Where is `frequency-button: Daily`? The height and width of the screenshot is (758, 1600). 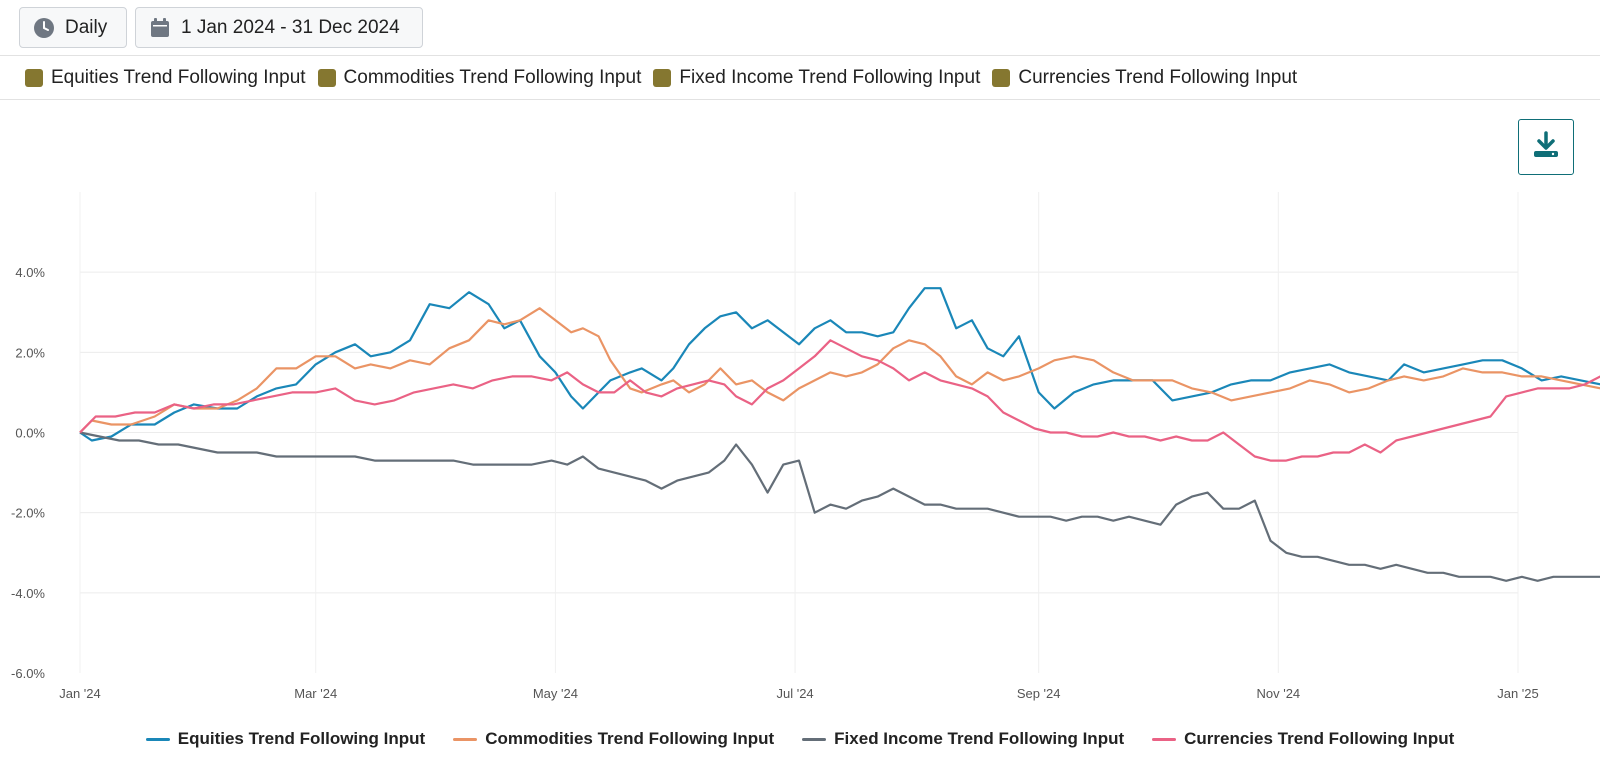
frequency-button: Daily is located at coordinates (73, 27).